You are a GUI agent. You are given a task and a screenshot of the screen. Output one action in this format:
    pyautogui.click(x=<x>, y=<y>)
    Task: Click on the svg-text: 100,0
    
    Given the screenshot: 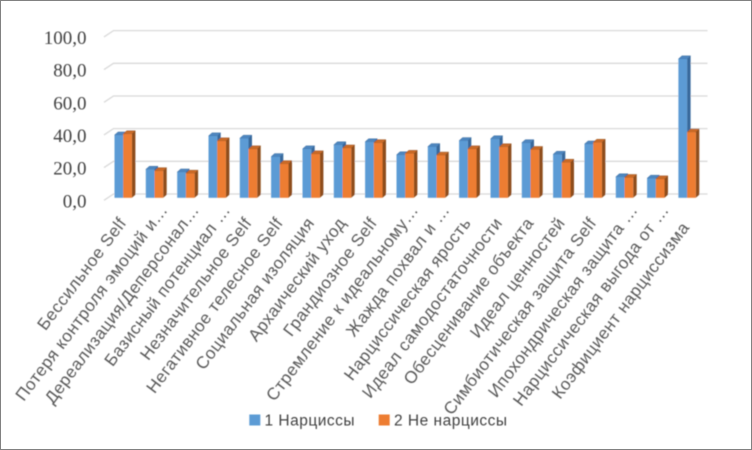 What is the action you would take?
    pyautogui.click(x=65, y=38)
    